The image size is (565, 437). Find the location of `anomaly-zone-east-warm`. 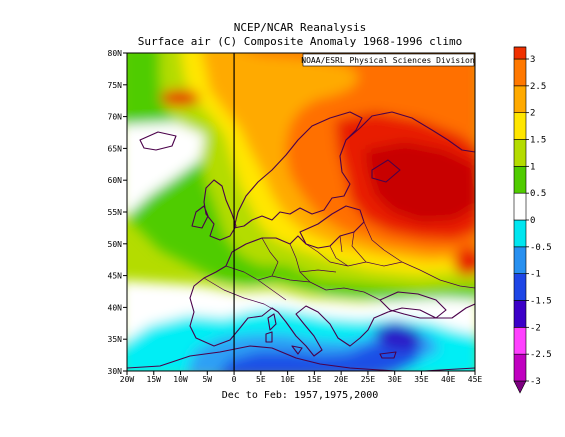

anomaly-zone-east-warm is located at coordinates (464, 262).